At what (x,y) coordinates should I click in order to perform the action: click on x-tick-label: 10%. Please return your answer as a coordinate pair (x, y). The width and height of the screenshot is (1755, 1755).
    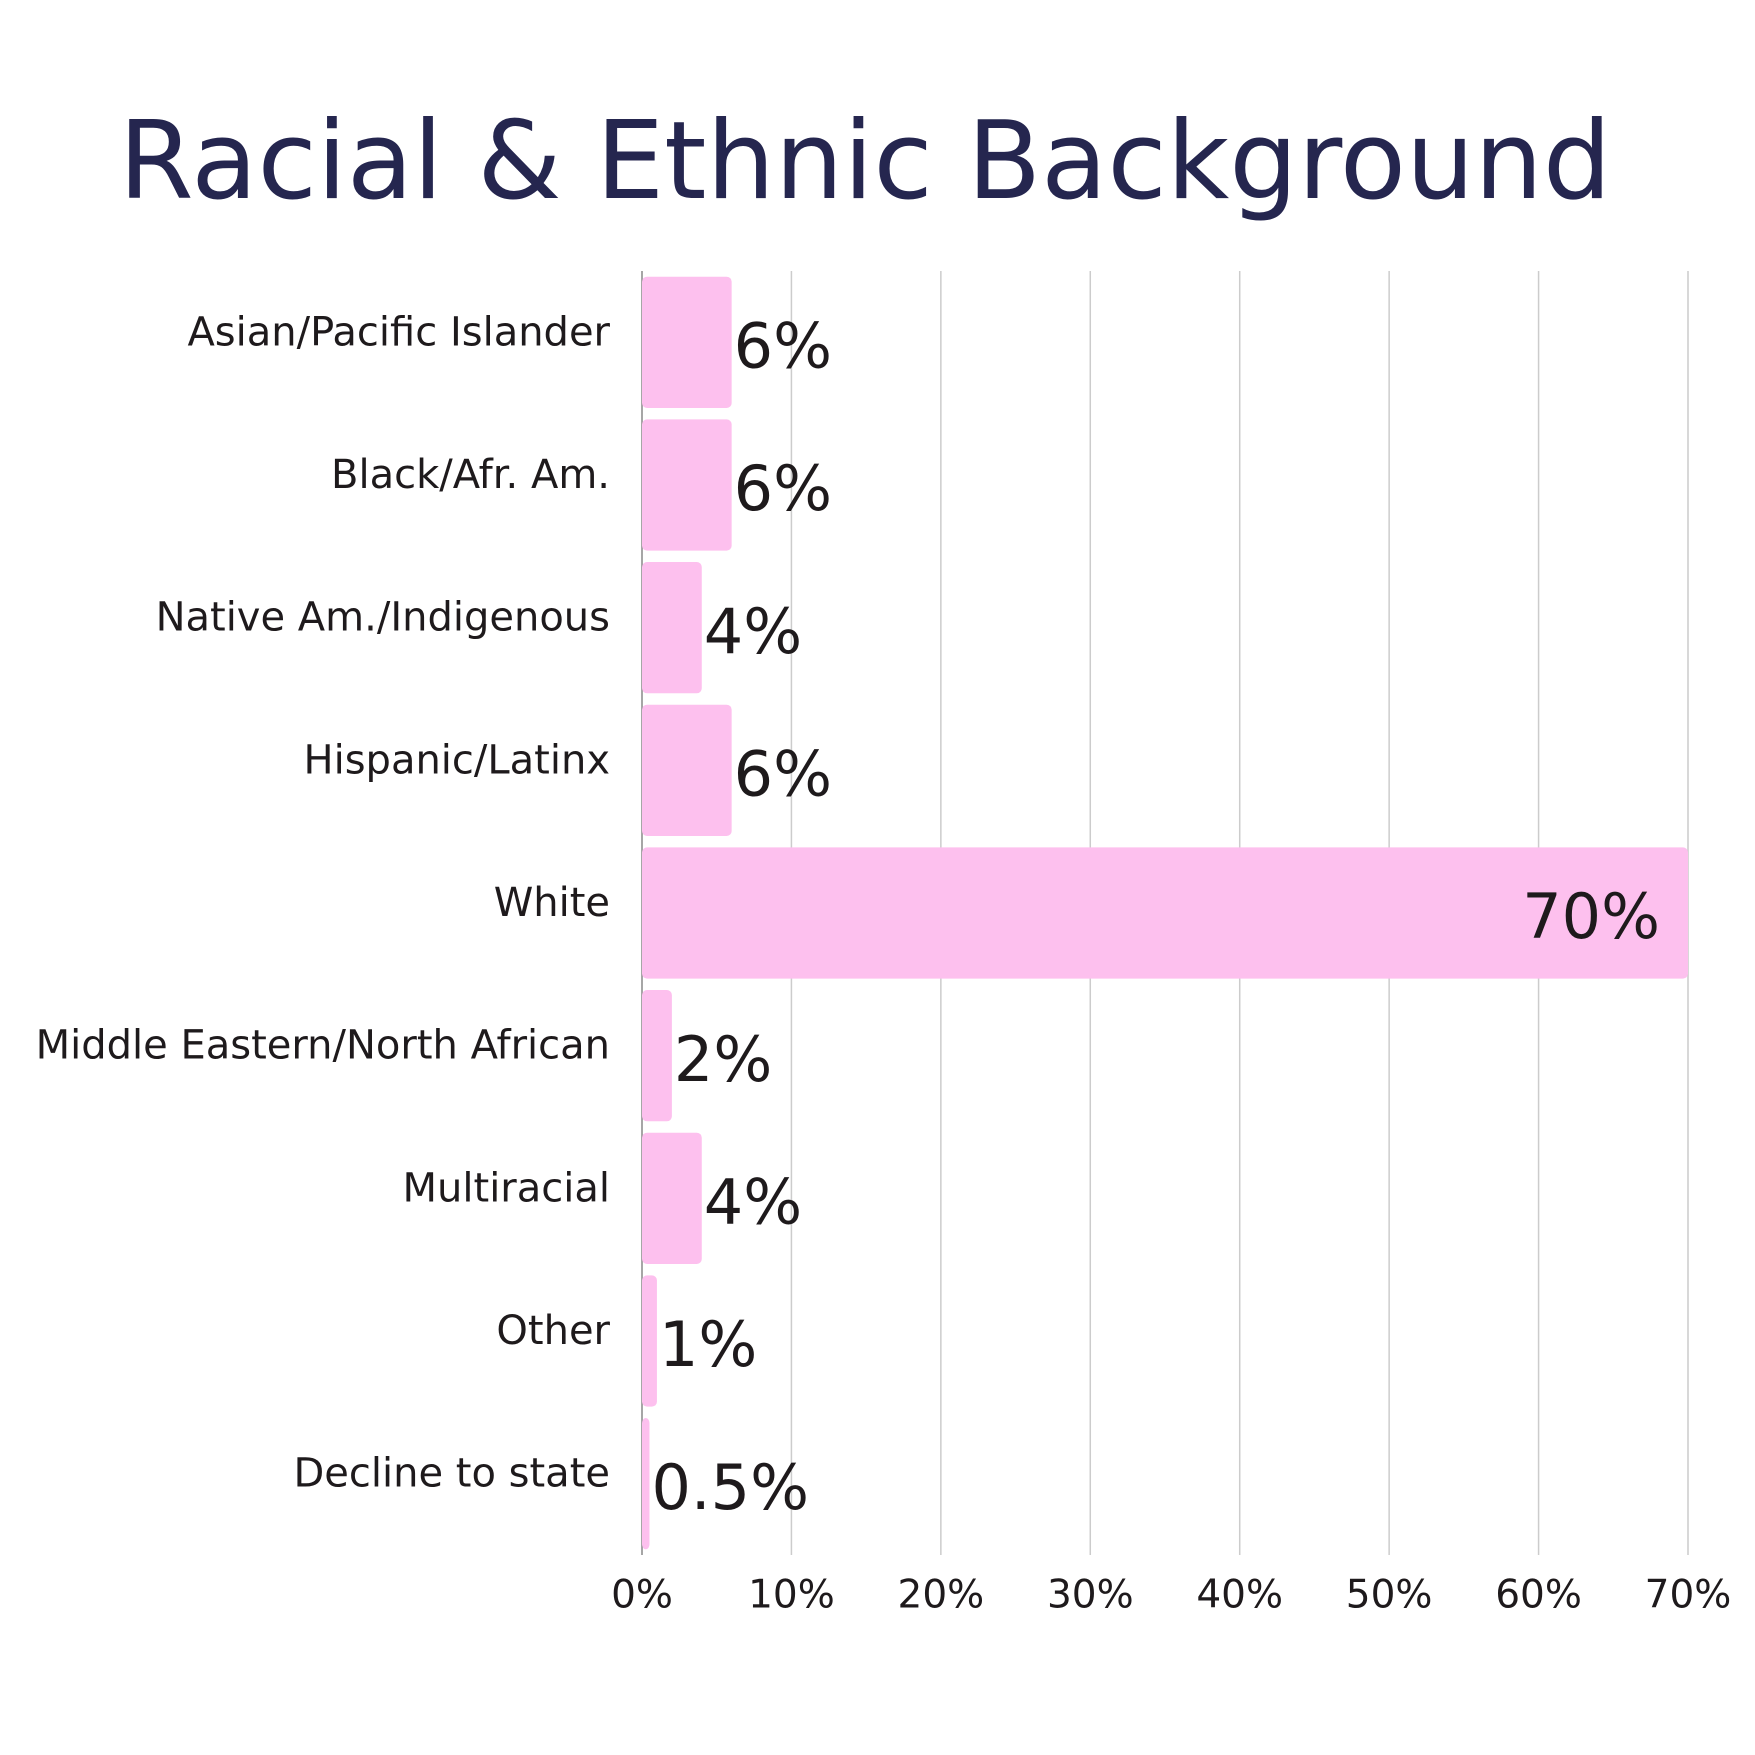
    Looking at the image, I should click on (791, 1595).